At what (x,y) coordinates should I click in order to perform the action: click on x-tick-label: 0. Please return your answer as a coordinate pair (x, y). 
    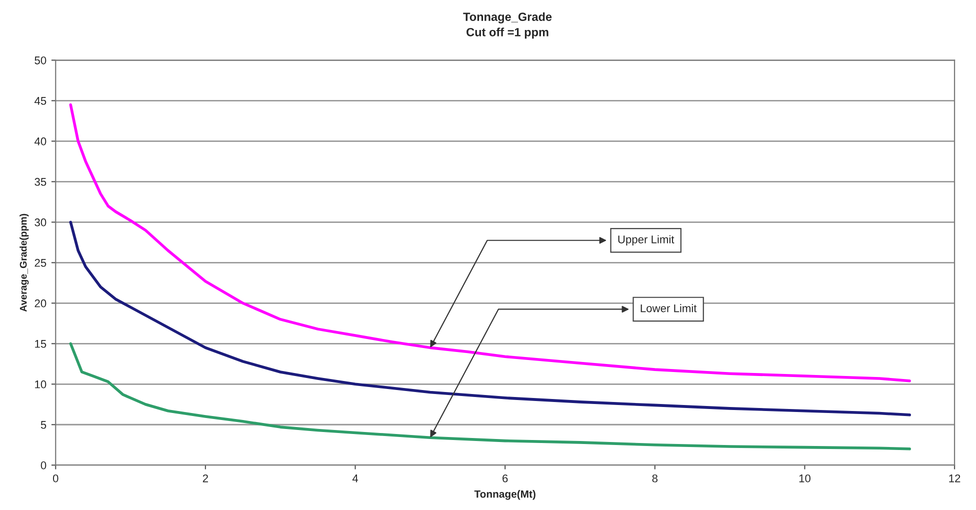
    Looking at the image, I should click on (55, 478).